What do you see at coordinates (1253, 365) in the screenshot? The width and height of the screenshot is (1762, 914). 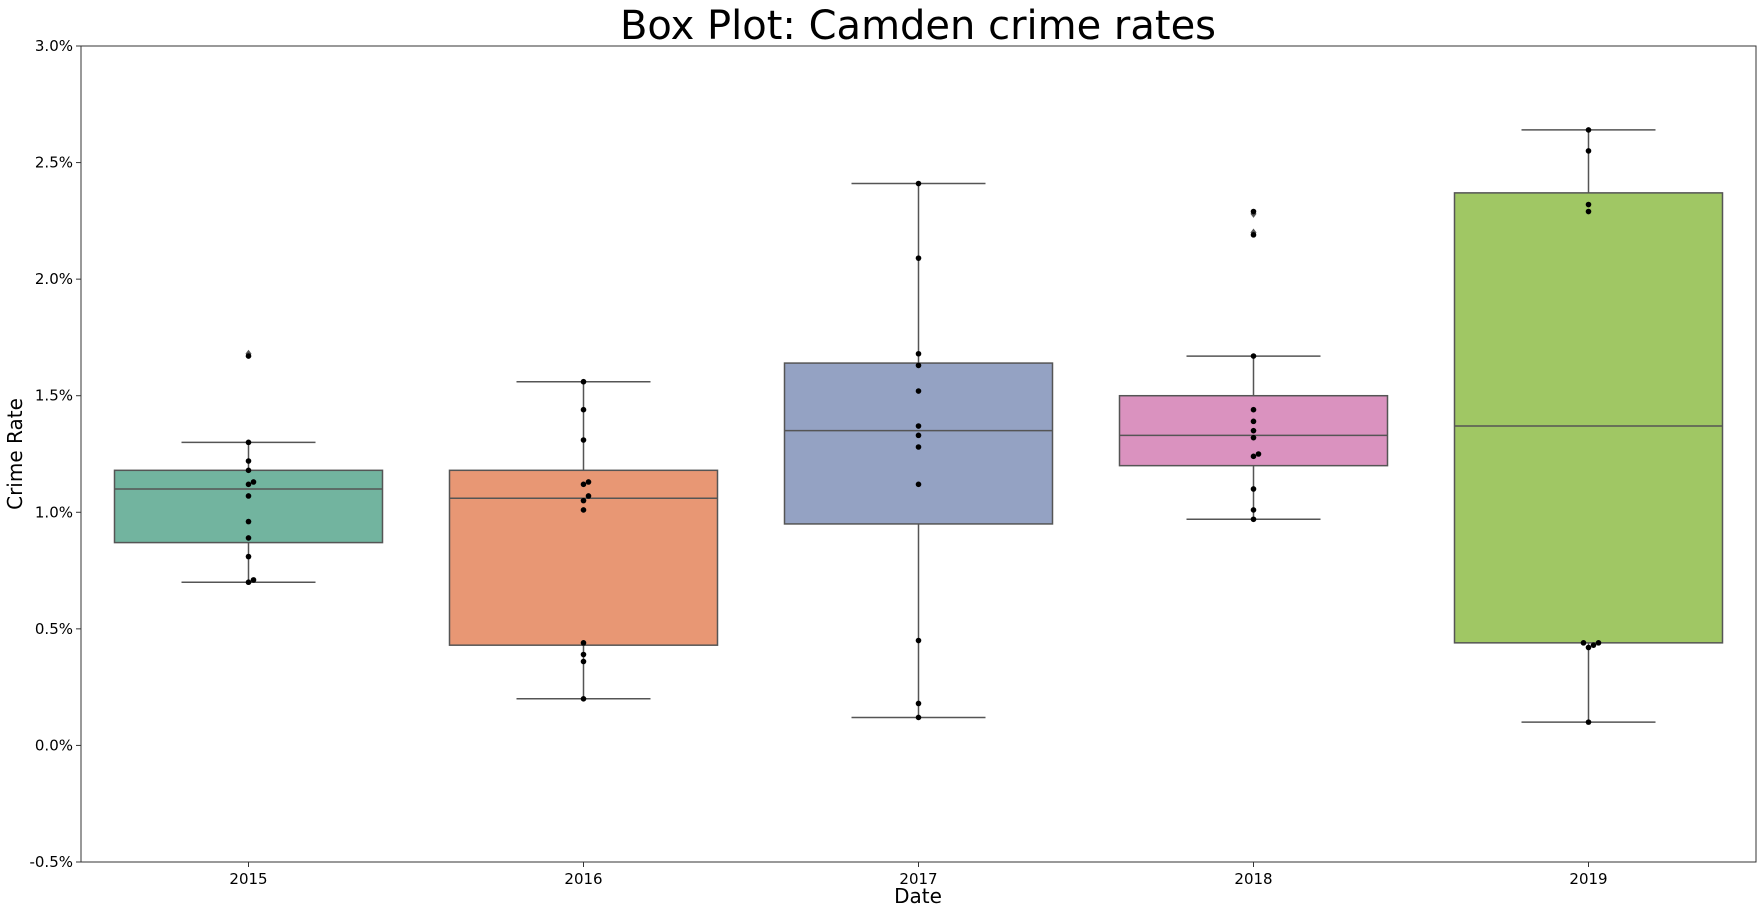 I see `box-2018` at bounding box center [1253, 365].